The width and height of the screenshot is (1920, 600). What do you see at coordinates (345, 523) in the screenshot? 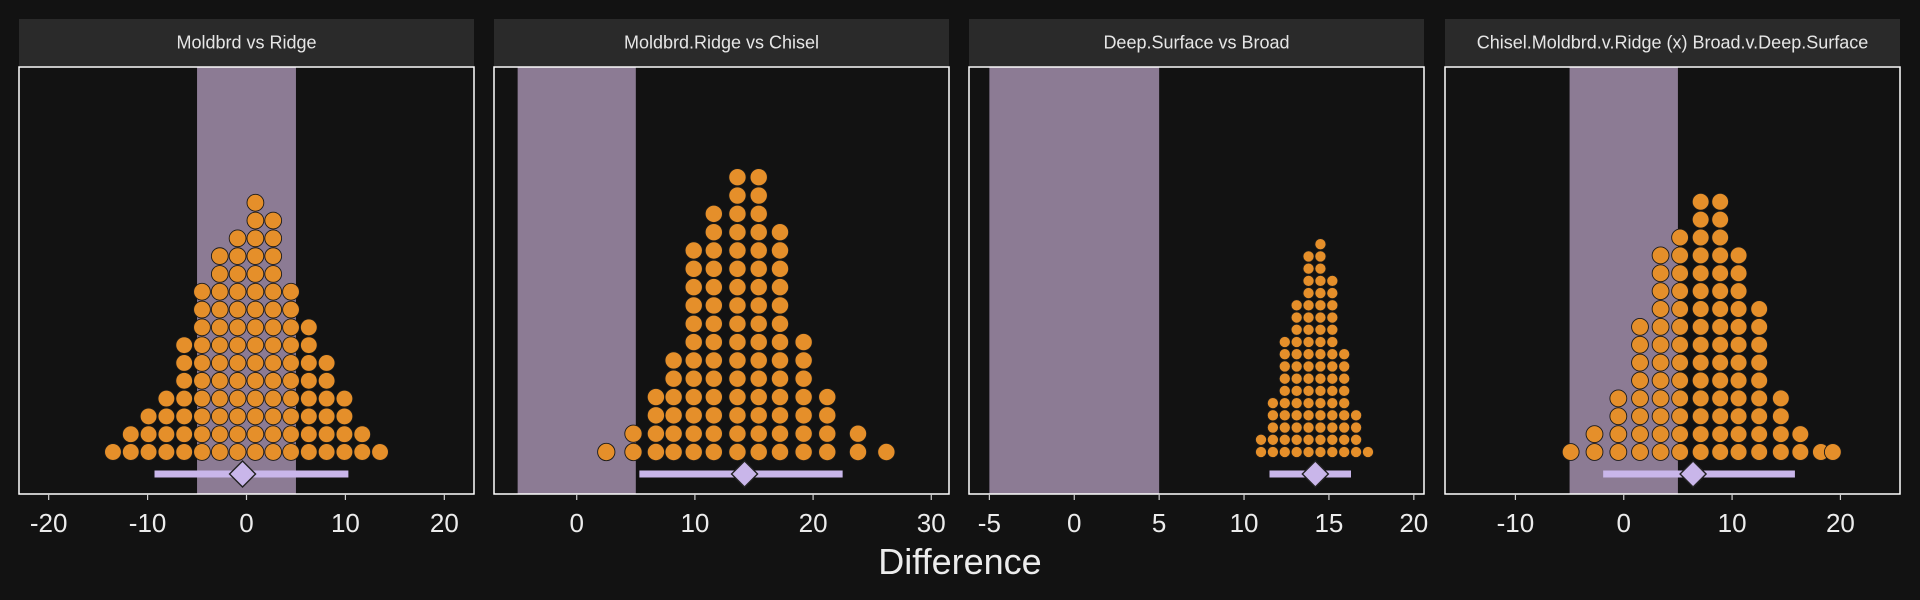
I see `x-tick-label: 10` at bounding box center [345, 523].